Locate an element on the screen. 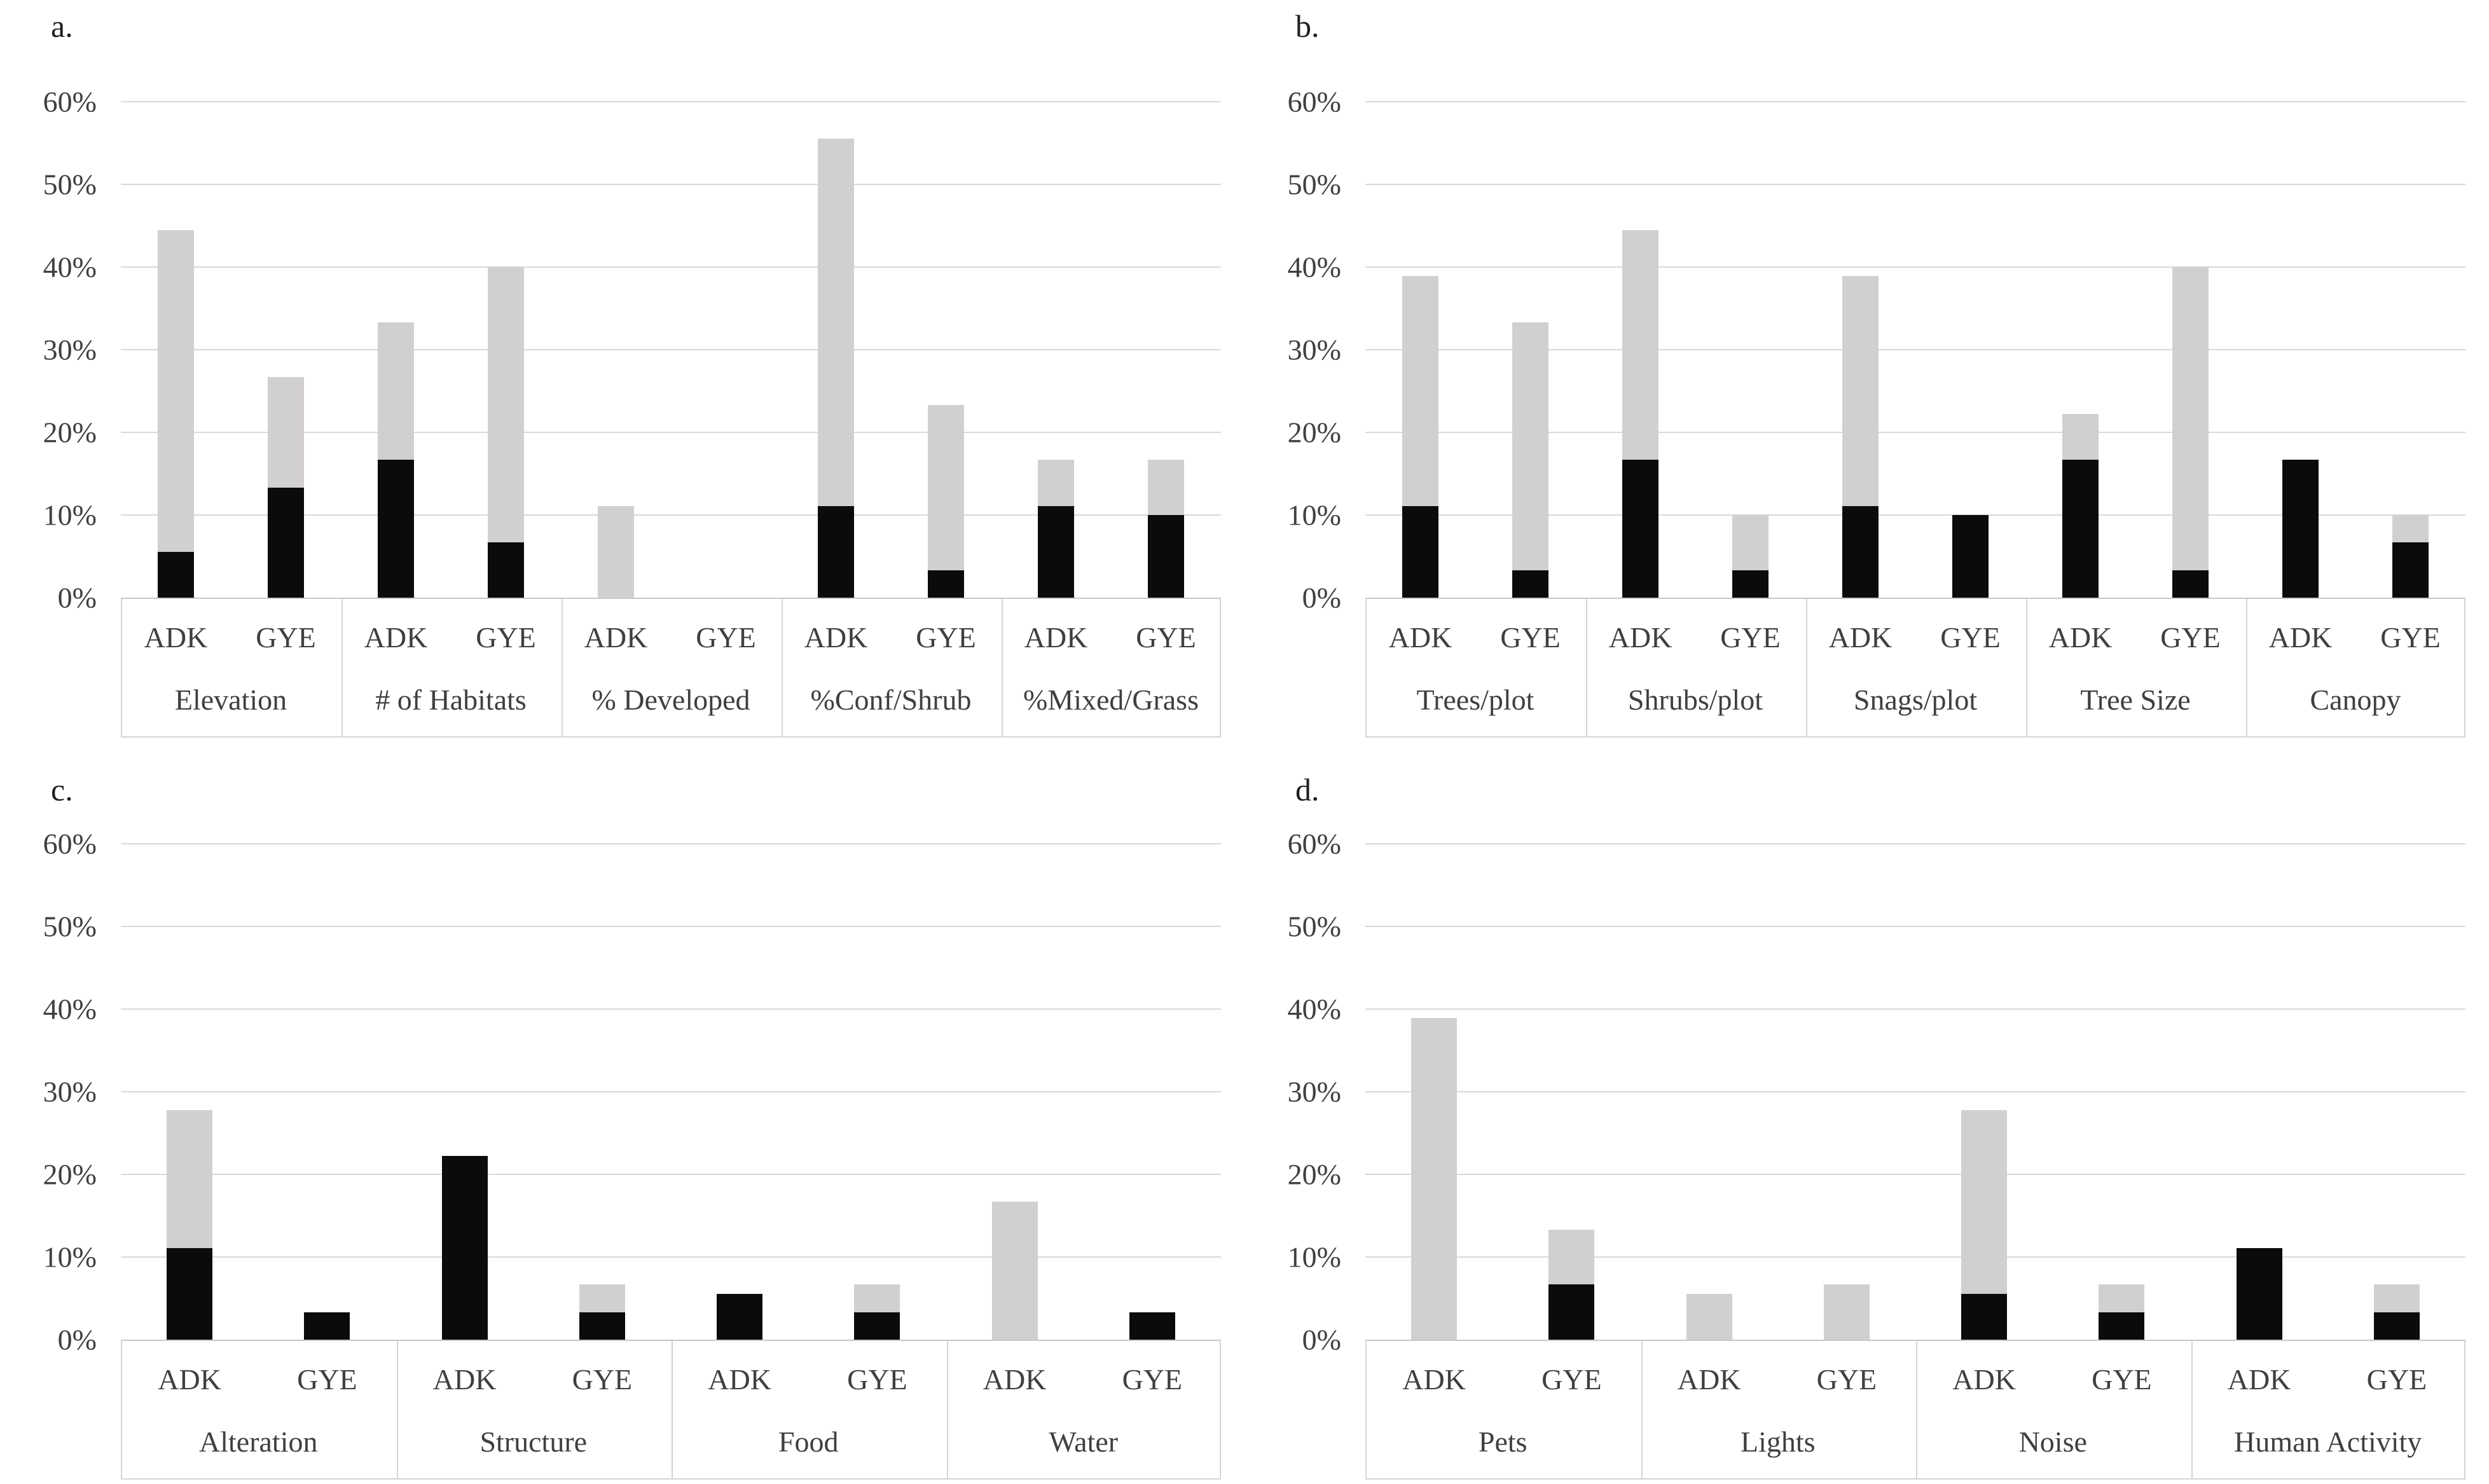 The image size is (2489, 1484). category-label: Food is located at coordinates (808, 1442).